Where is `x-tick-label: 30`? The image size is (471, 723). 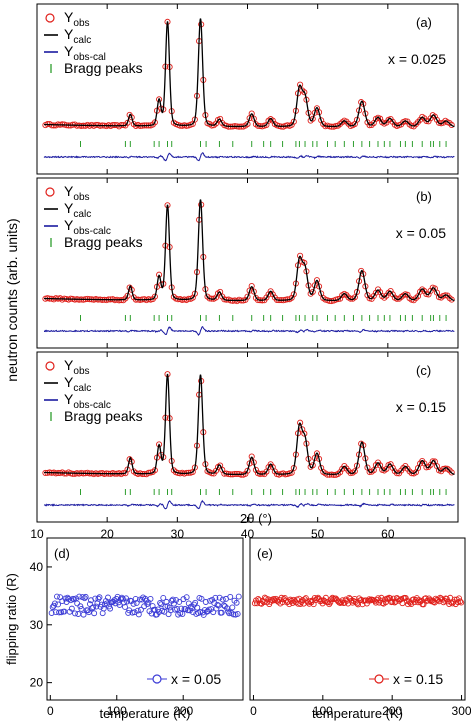 x-tick-label: 30 is located at coordinates (178, 534).